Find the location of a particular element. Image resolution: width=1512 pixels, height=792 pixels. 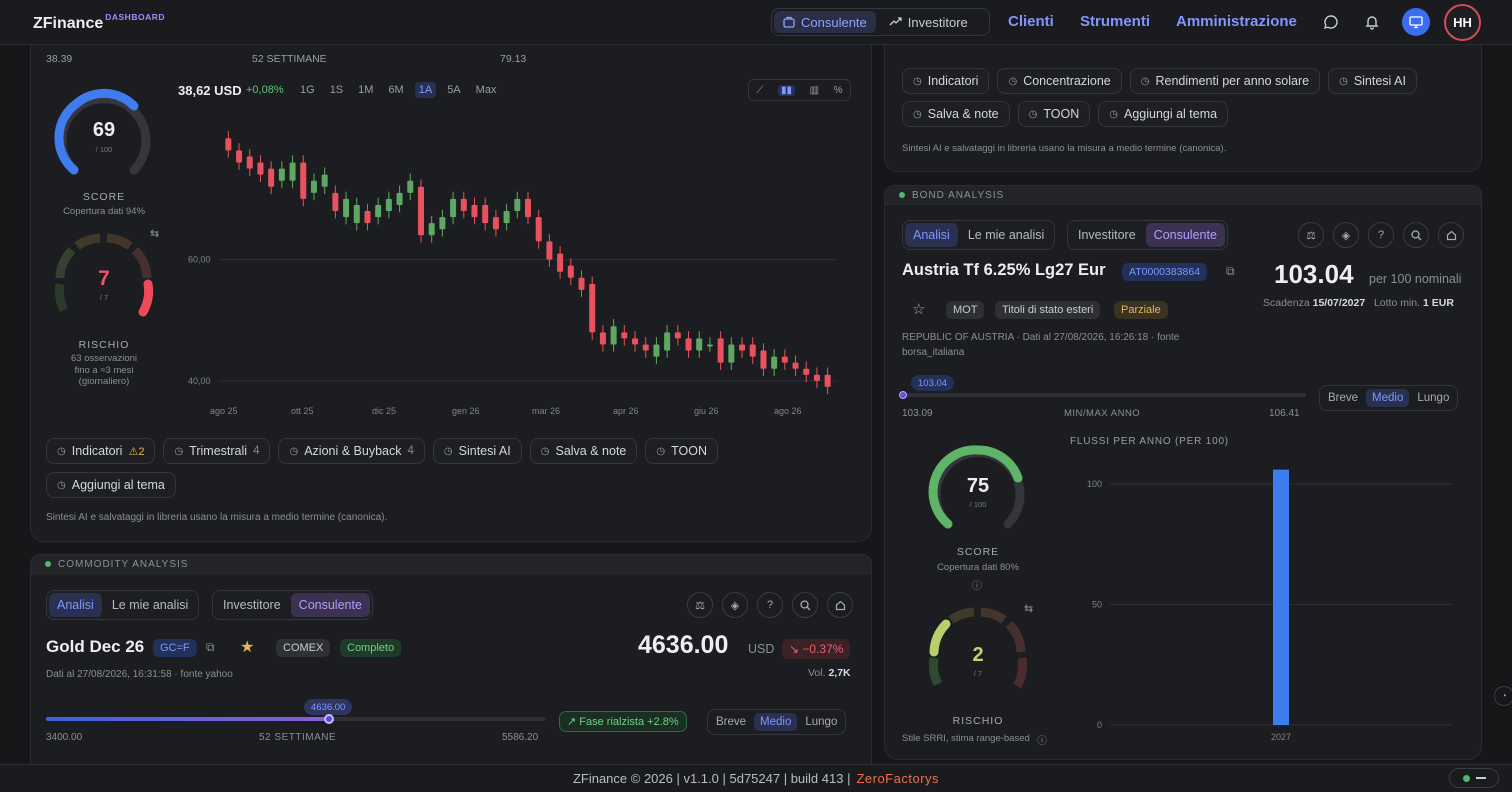

commodity-currency: USD is located at coordinates (761, 649).